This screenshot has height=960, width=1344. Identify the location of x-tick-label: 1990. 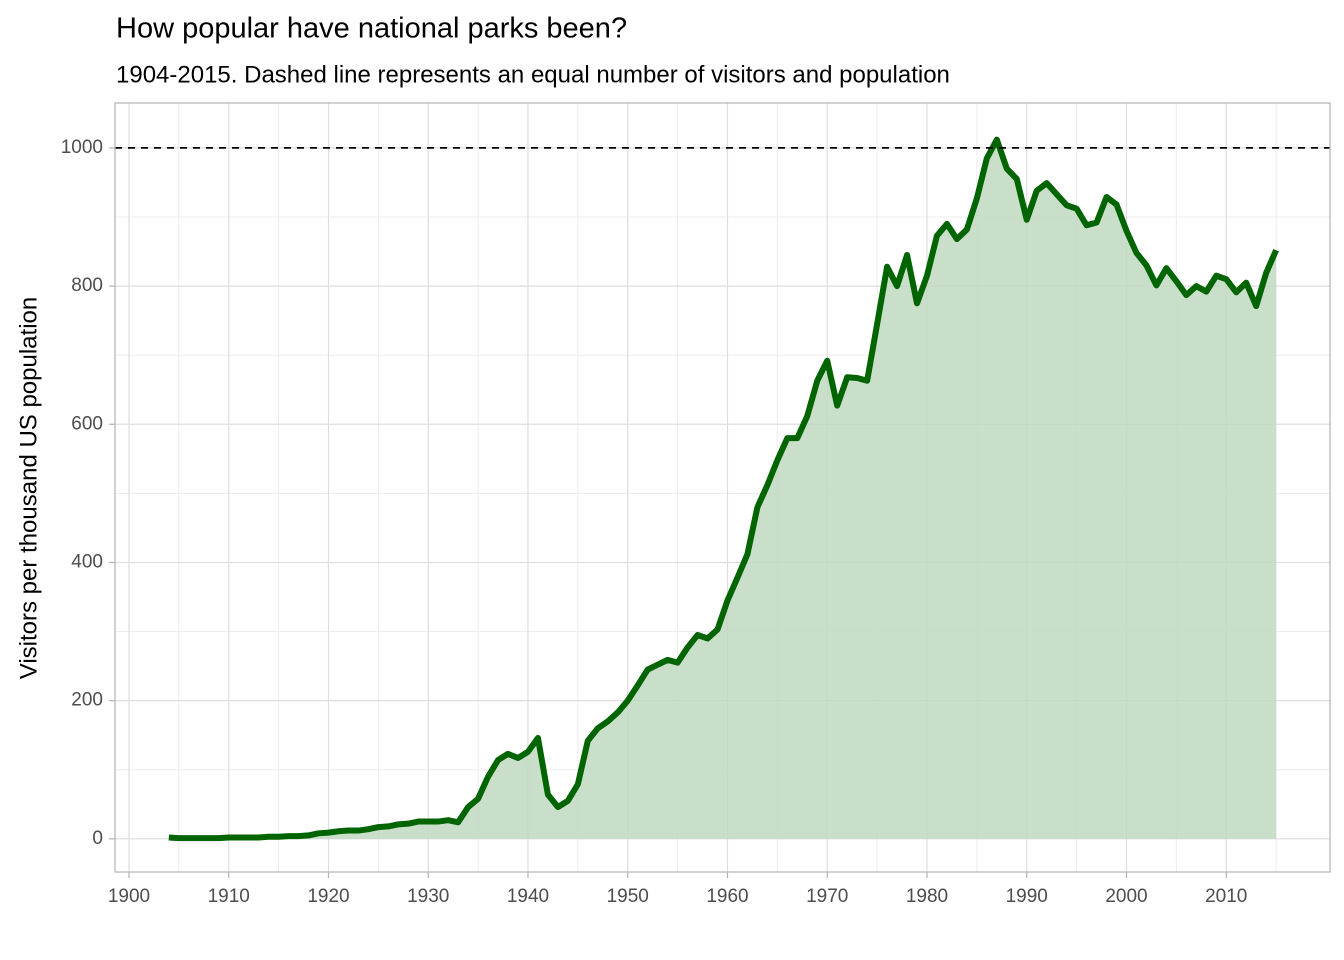
(1027, 896).